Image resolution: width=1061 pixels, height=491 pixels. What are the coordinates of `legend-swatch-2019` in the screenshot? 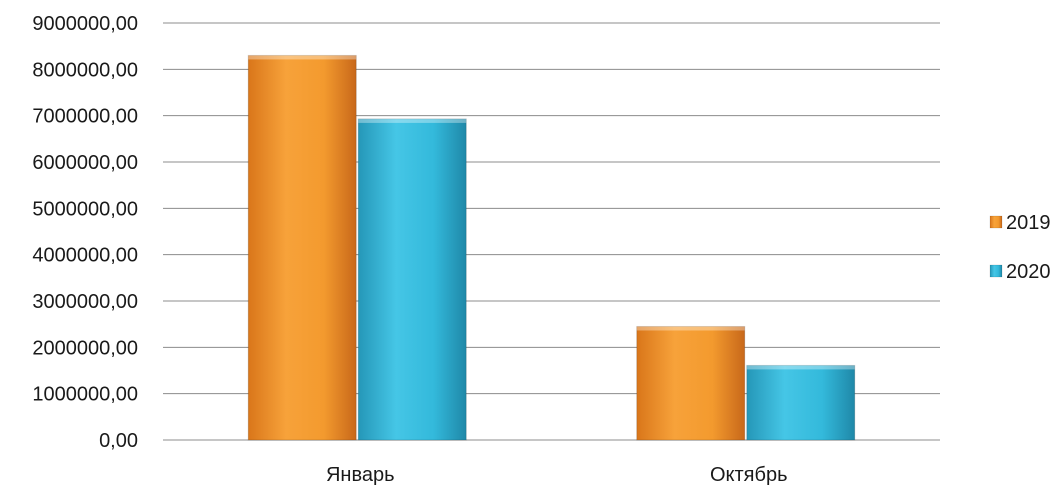 It's located at (996, 222).